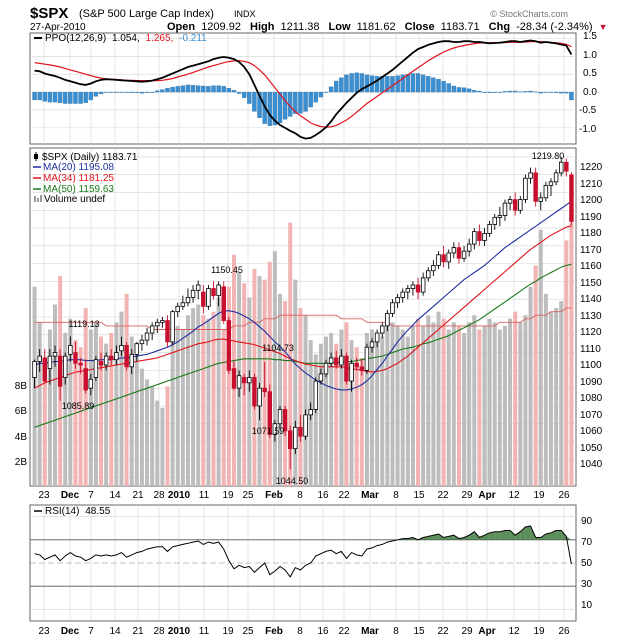  What do you see at coordinates (138, 631) in the screenshot?
I see `date-label: 21` at bounding box center [138, 631].